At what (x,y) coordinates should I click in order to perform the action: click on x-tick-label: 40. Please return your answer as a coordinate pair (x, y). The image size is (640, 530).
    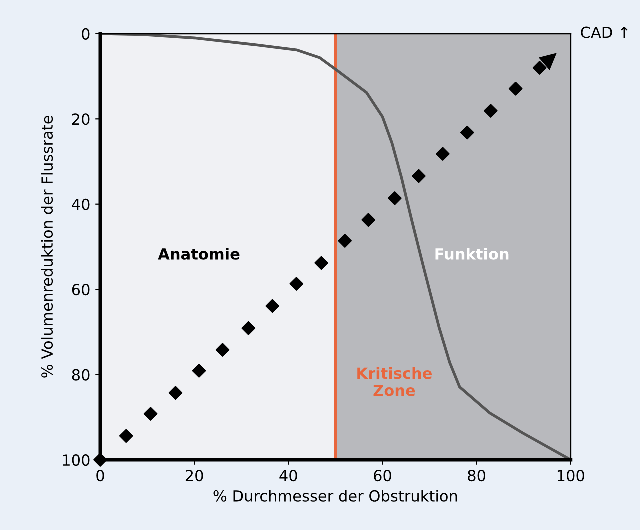
    Looking at the image, I should click on (289, 476).